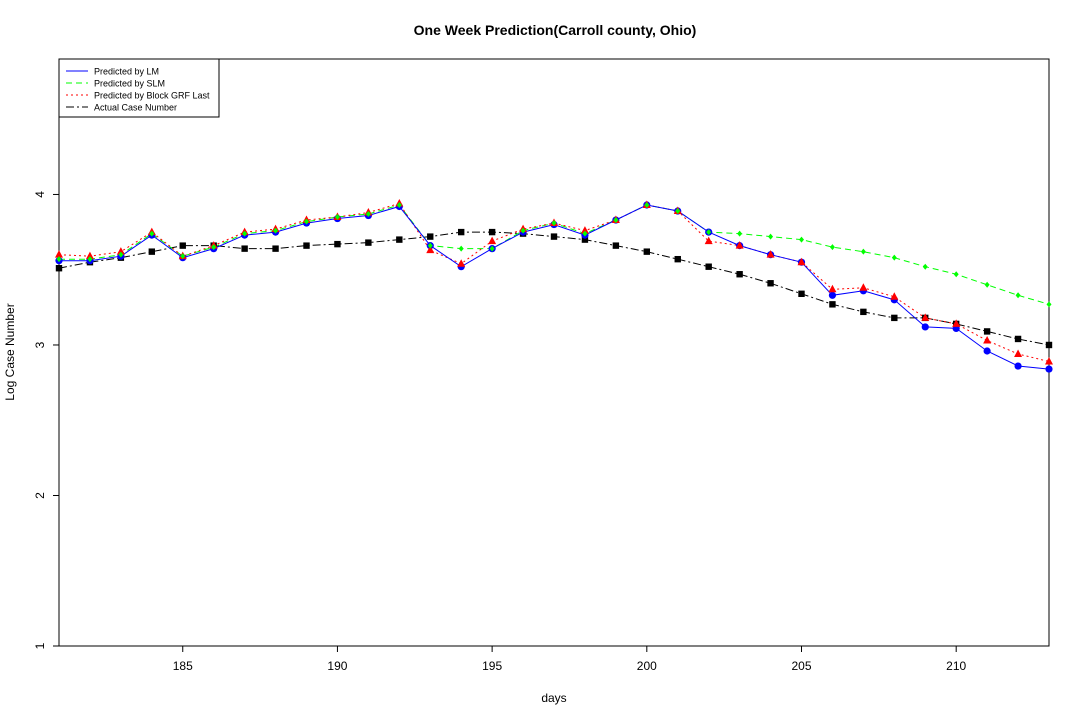 The height and width of the screenshot is (725, 1080). What do you see at coordinates (152, 96) in the screenshot?
I see `legend-label: Predicted by Block GRF Last` at bounding box center [152, 96].